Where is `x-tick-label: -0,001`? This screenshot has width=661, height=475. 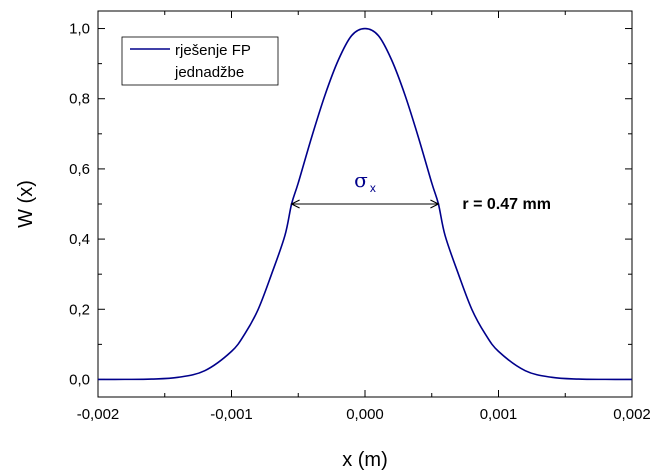 x-tick-label: -0,001 is located at coordinates (231, 414).